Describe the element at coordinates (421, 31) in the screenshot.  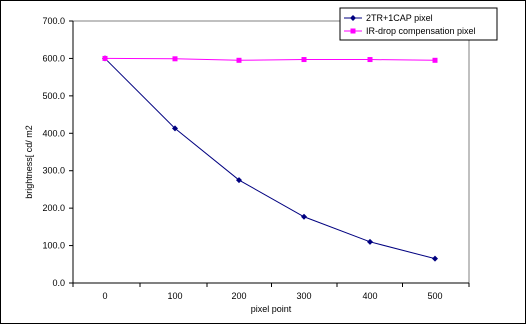
I see `legend-label: IR-drop compensation pixel` at that location.